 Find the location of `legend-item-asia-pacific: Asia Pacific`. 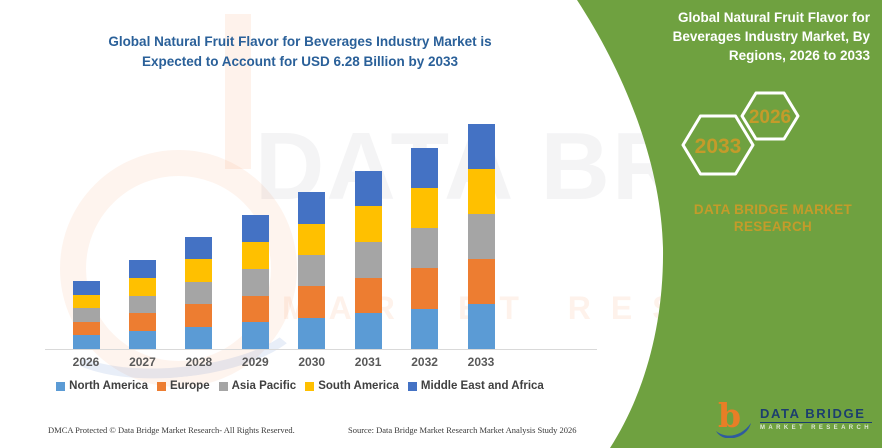

legend-item-asia-pacific: Asia Pacific is located at coordinates (257, 386).